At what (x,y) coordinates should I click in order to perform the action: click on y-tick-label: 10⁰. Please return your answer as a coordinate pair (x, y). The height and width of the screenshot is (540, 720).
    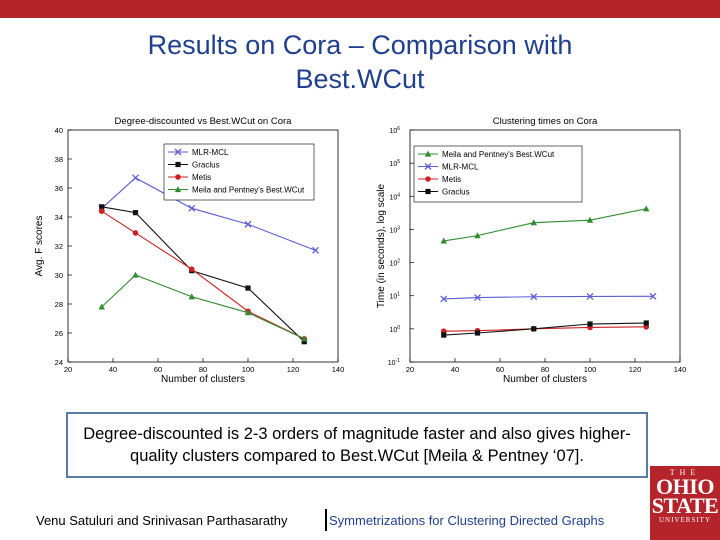
    Looking at the image, I should click on (394, 329).